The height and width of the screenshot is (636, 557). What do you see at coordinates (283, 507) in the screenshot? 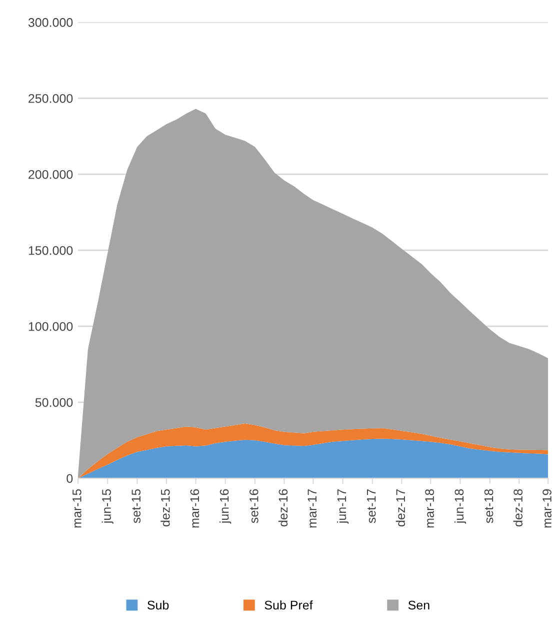
I see `x-tick-label: dez-16` at bounding box center [283, 507].